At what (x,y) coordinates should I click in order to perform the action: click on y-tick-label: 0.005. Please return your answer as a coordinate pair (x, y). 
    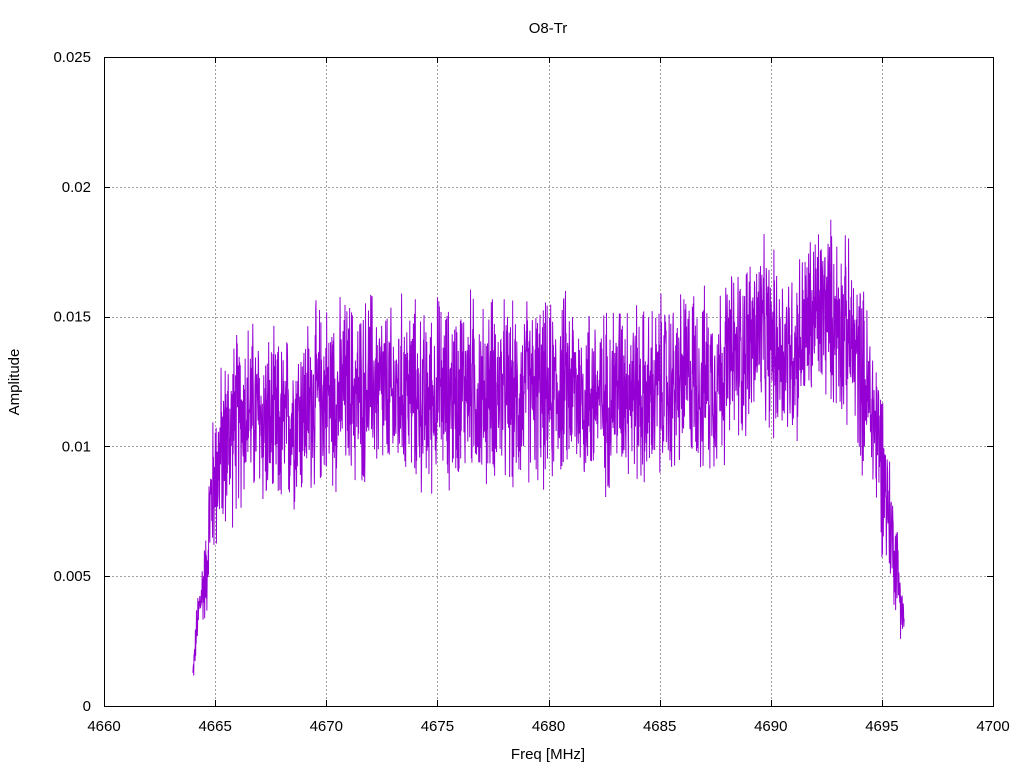
    Looking at the image, I should click on (72, 576).